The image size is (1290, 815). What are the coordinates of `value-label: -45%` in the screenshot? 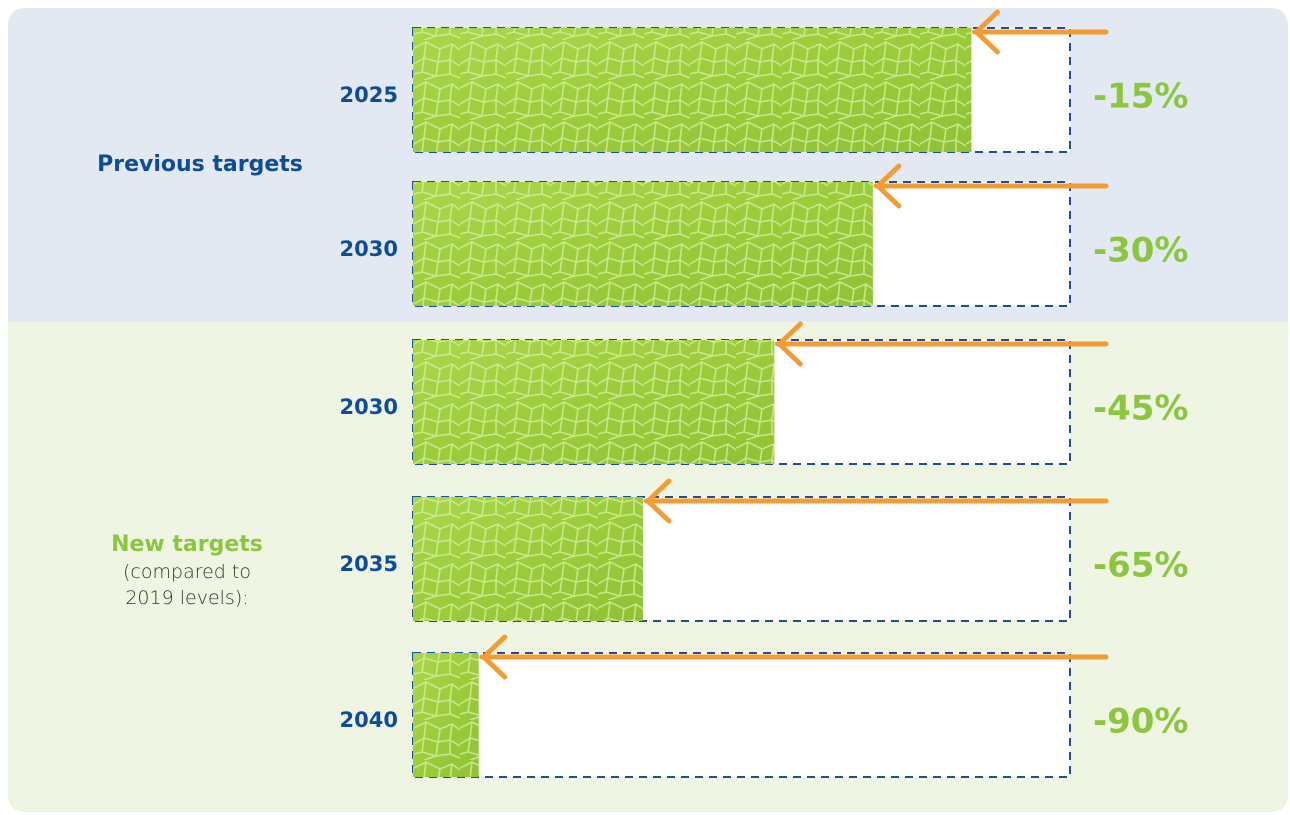 It's located at (1141, 409).